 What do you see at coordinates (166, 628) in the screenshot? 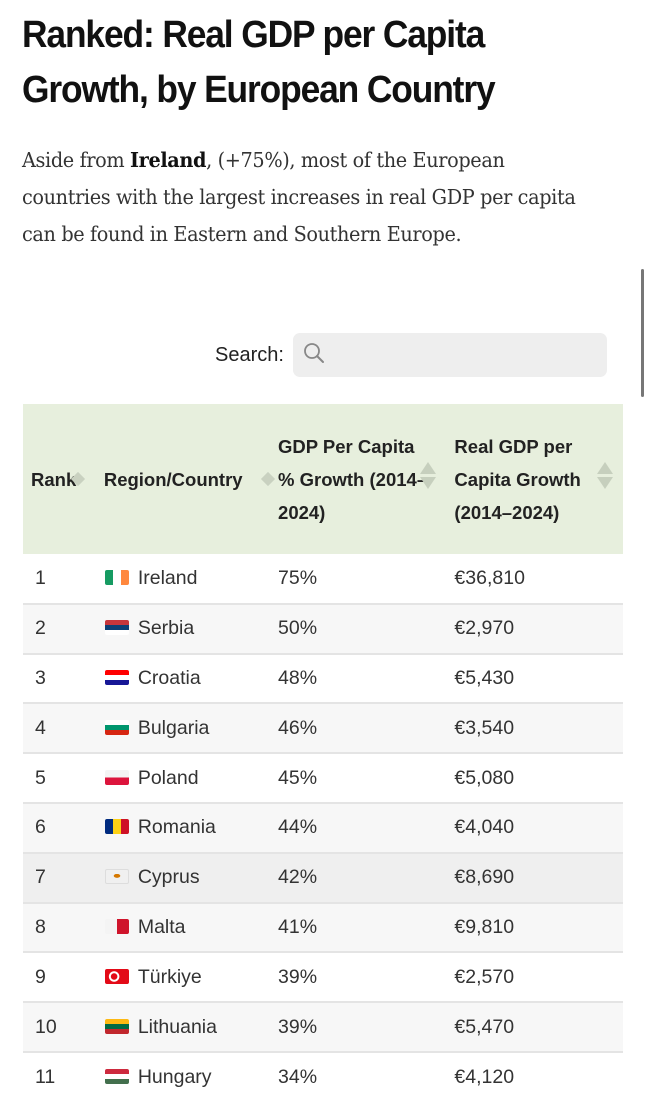
I see `country-name: Serbia` at bounding box center [166, 628].